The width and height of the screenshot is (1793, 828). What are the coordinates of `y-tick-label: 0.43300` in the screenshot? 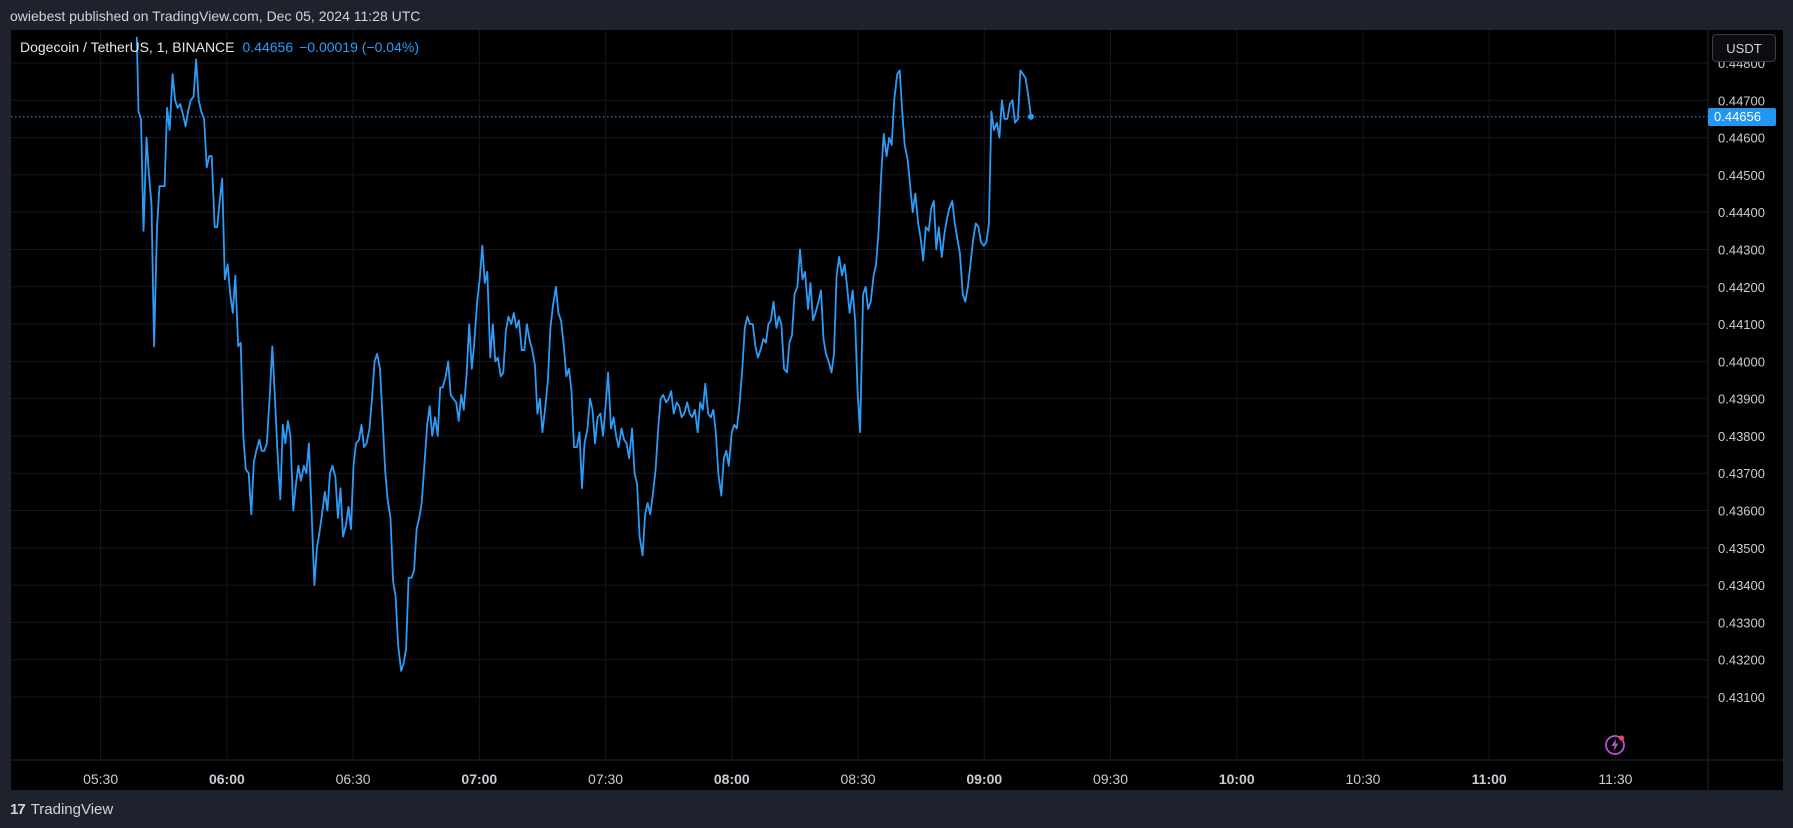 It's located at (1741, 622).